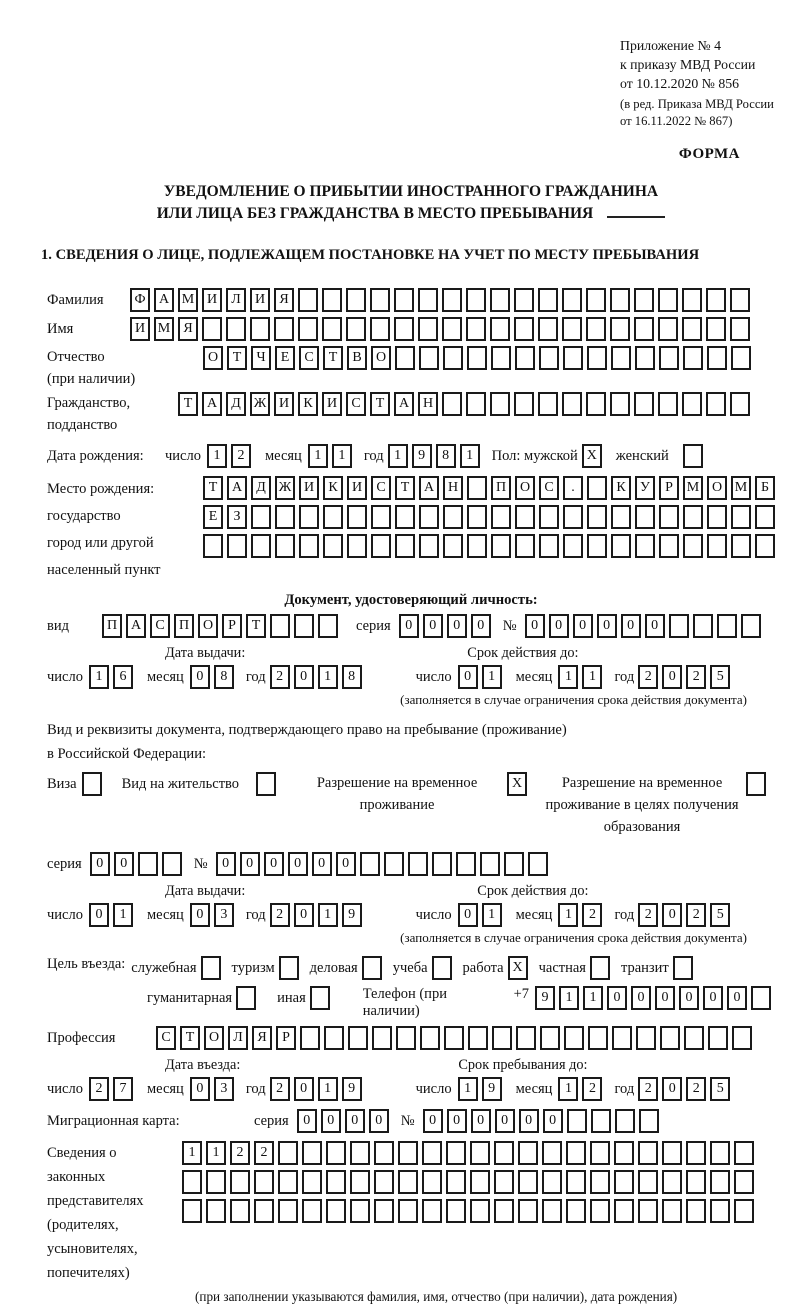 This screenshot has height=1305, width=800. I want to click on purpose-other-checkbox, so click(319, 998).